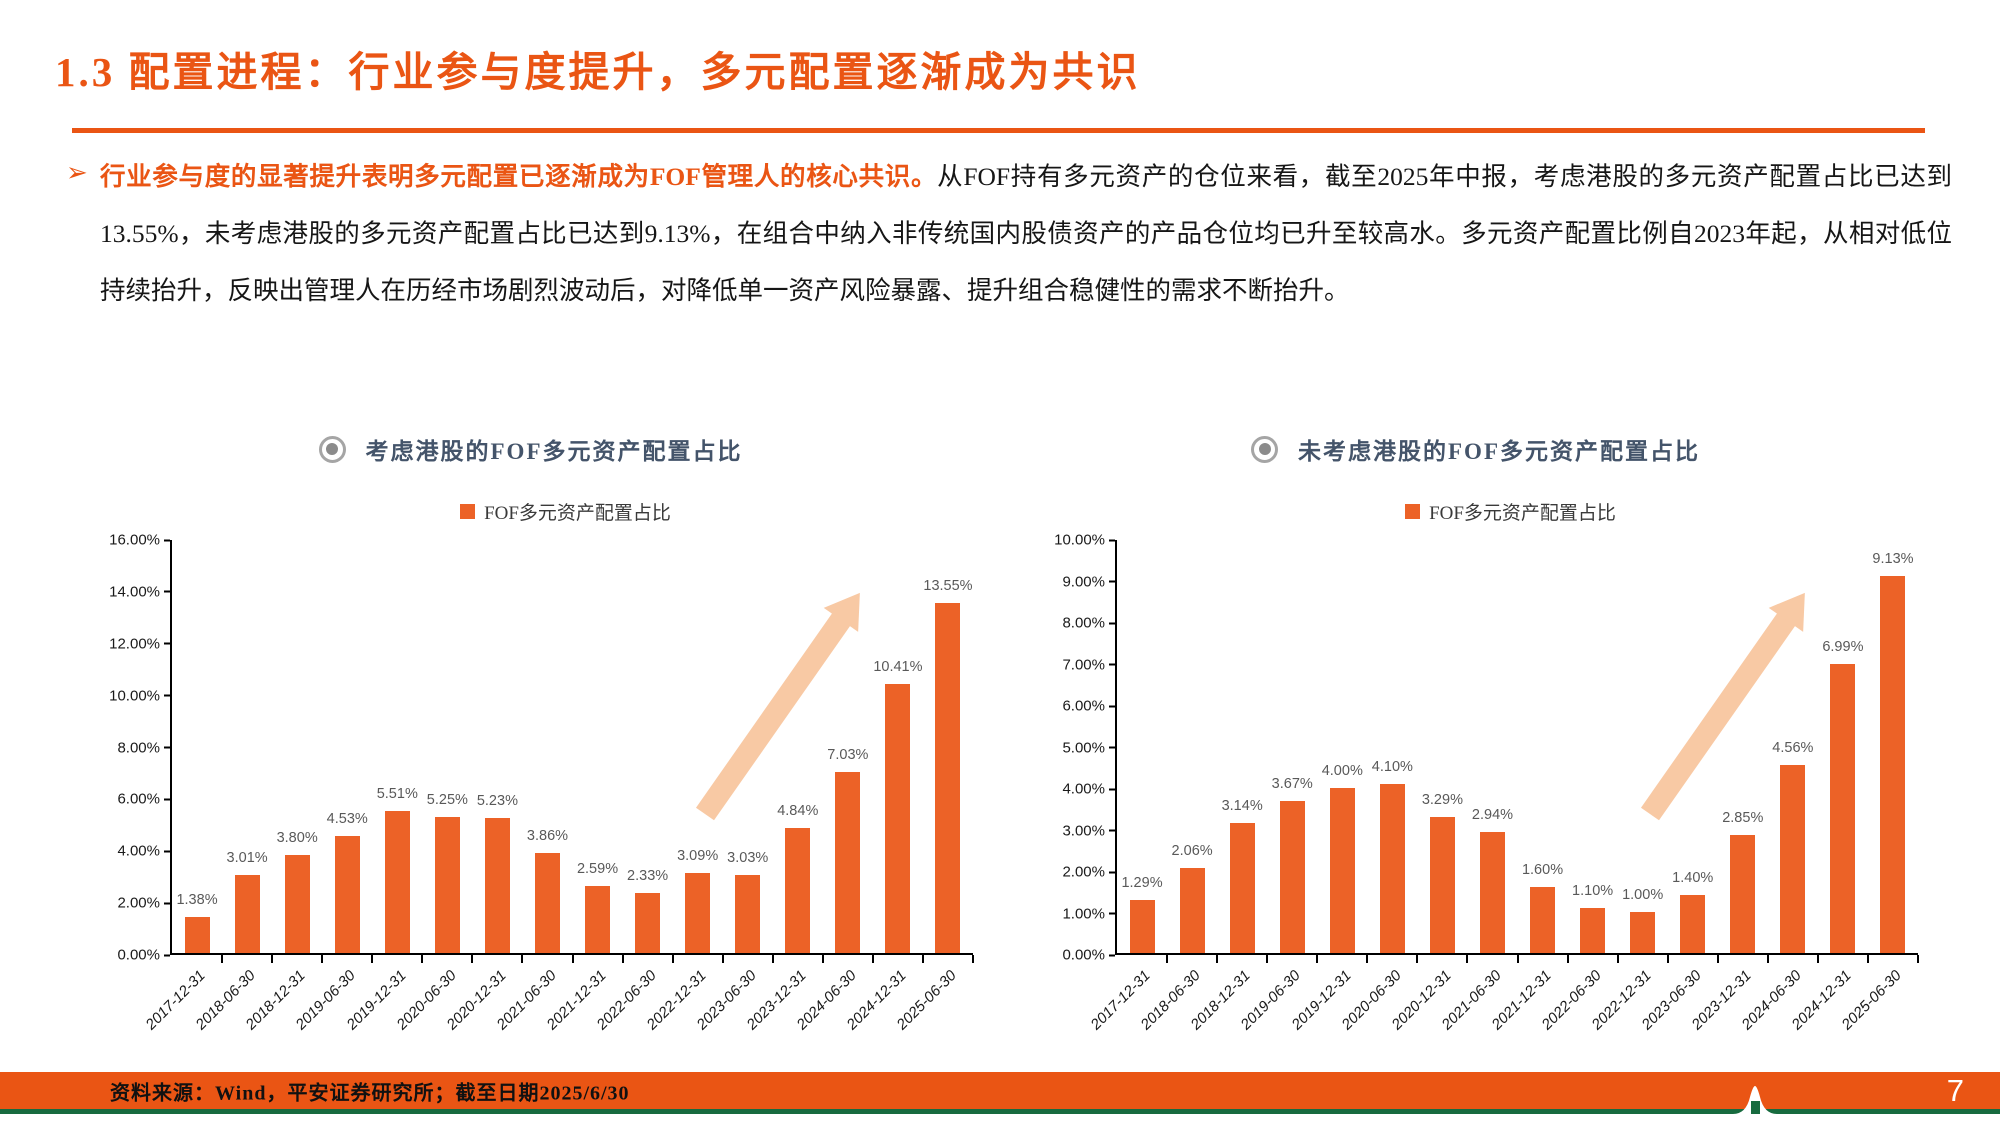  What do you see at coordinates (948, 586) in the screenshot?
I see `bar-value-label: 13.55%` at bounding box center [948, 586].